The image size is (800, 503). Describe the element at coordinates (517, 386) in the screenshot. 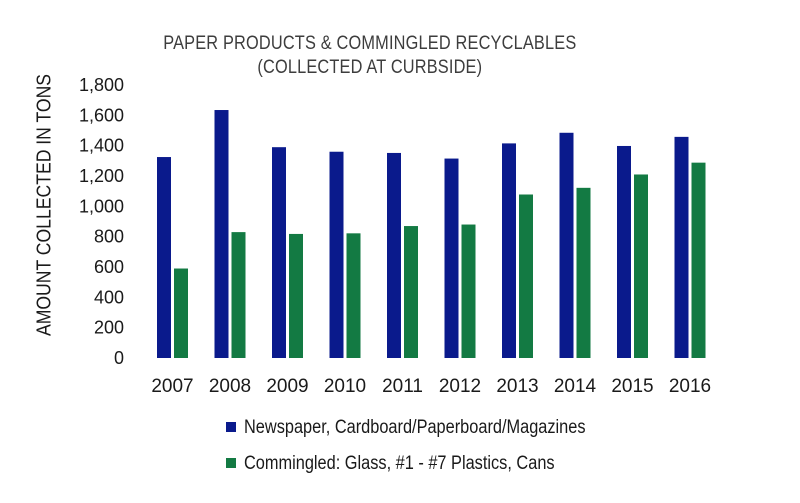

I see `x-tick-label: 2013` at that location.